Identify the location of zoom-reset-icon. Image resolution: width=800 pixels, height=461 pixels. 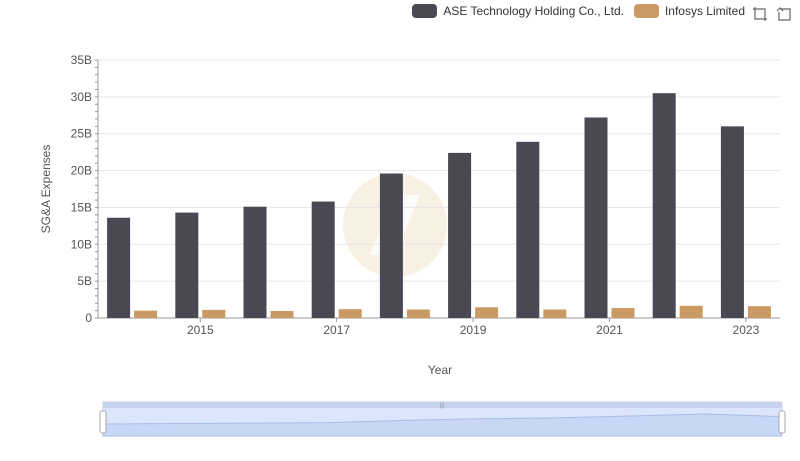
(784, 14).